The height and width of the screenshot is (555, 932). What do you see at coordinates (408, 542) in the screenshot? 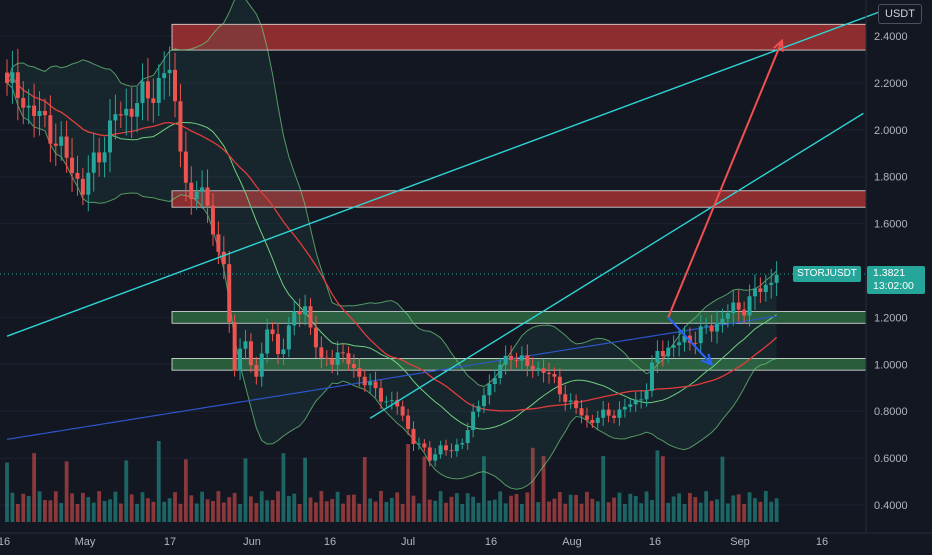
I see `x-tick-label: Jul` at bounding box center [408, 542].